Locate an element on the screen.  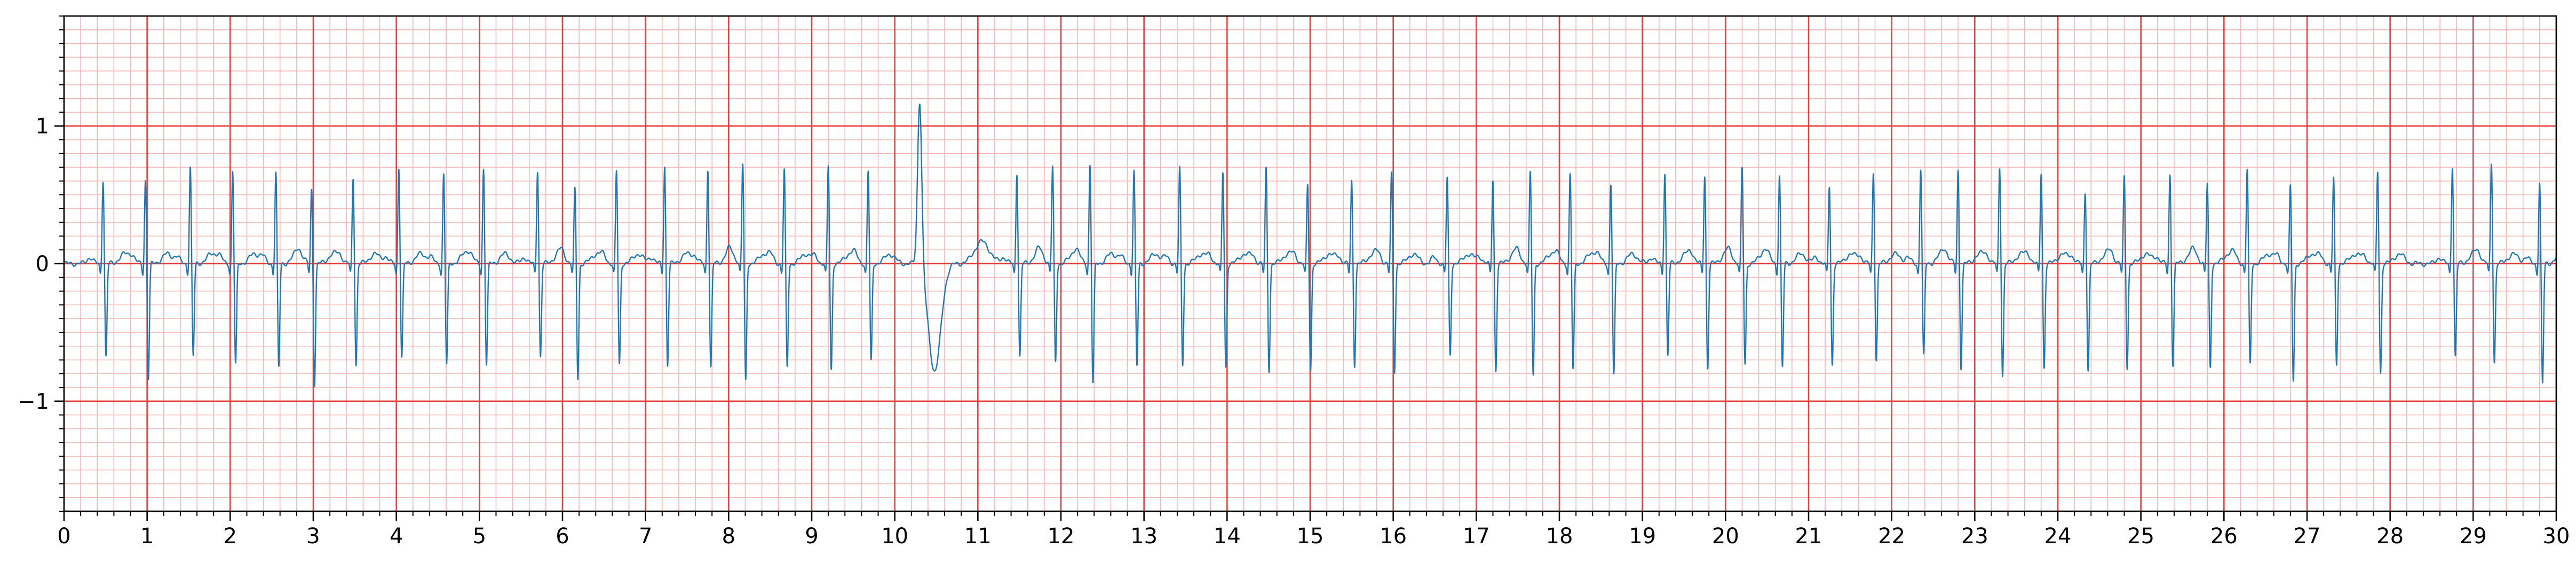
x-tick-label: 13 is located at coordinates (1144, 536).